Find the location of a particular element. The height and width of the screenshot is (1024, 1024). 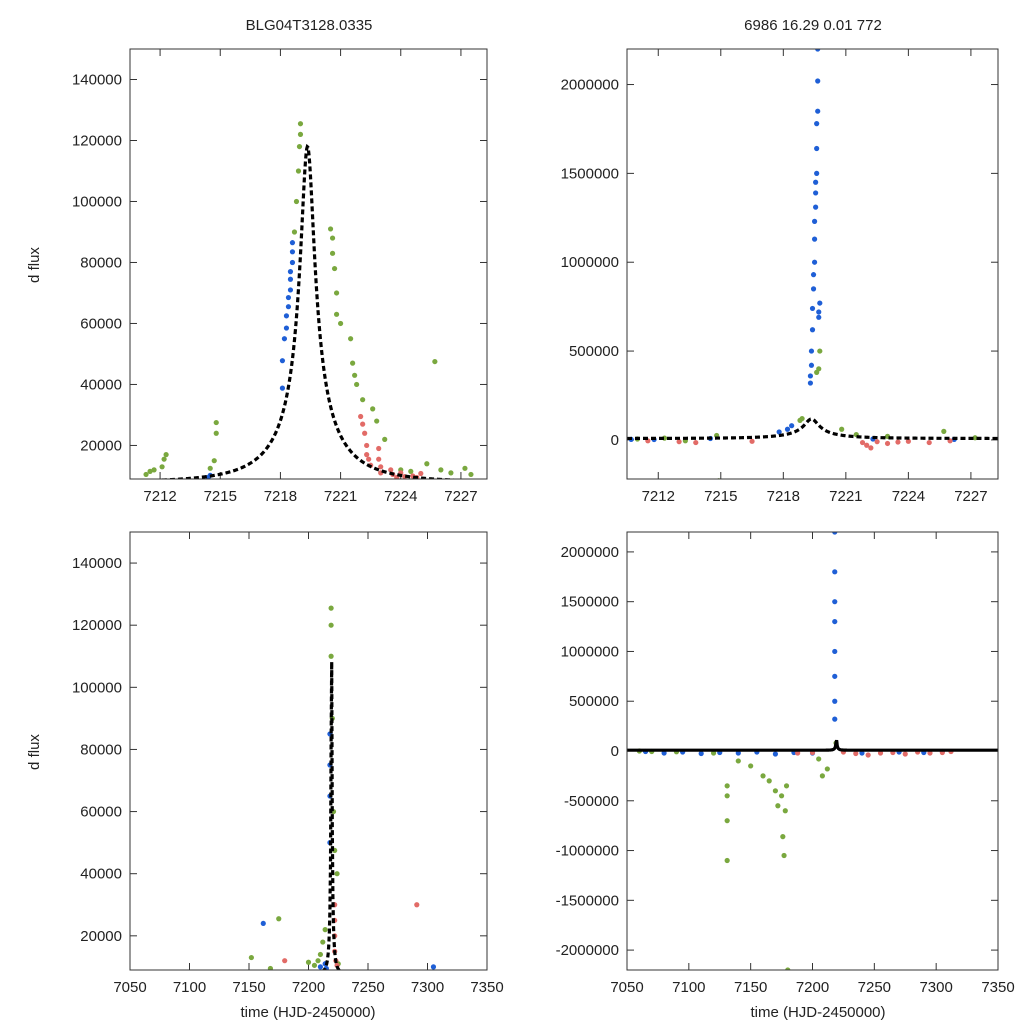

y-tick-label: 2000000 is located at coordinates (590, 85).